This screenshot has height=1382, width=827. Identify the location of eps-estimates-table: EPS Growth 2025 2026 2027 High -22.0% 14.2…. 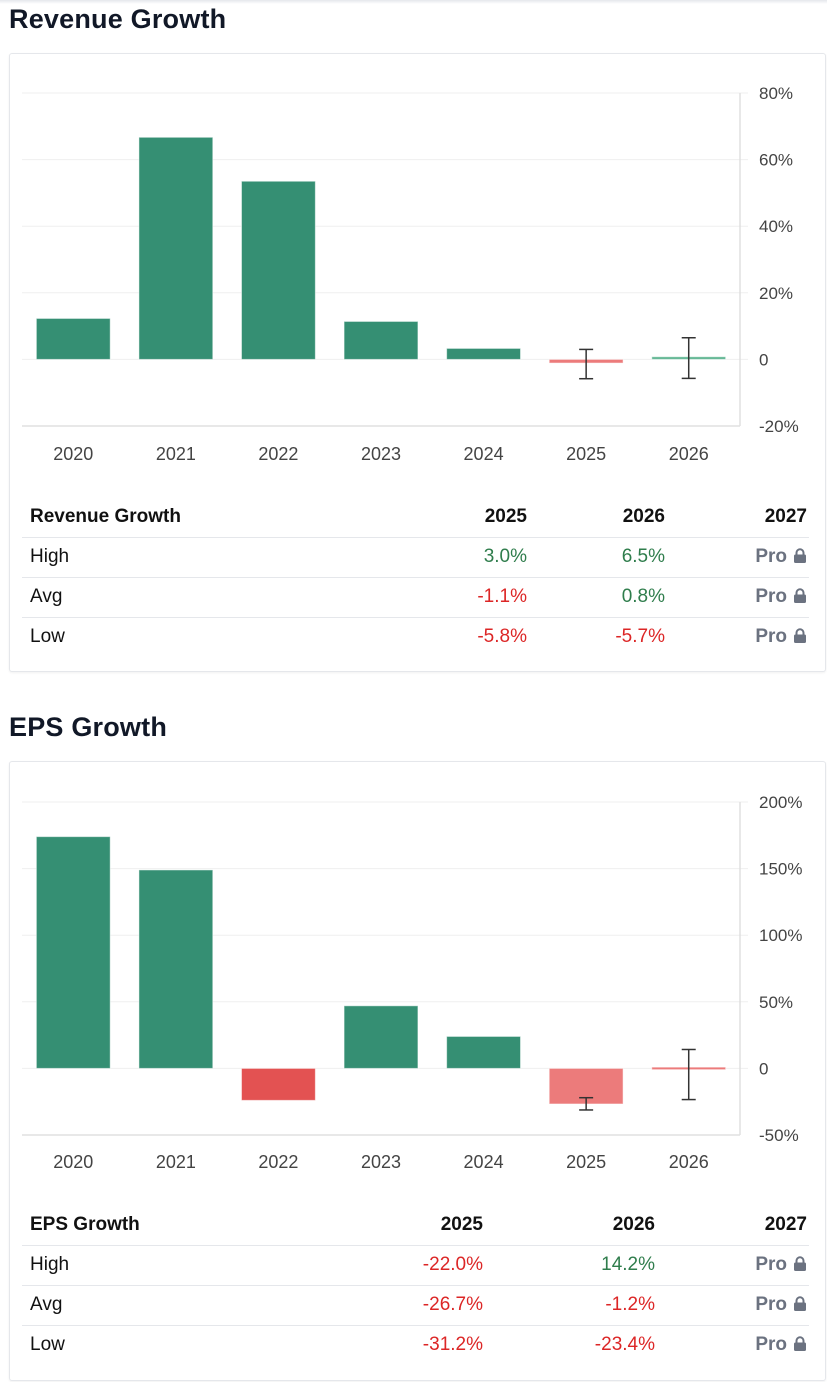
(415, 1285).